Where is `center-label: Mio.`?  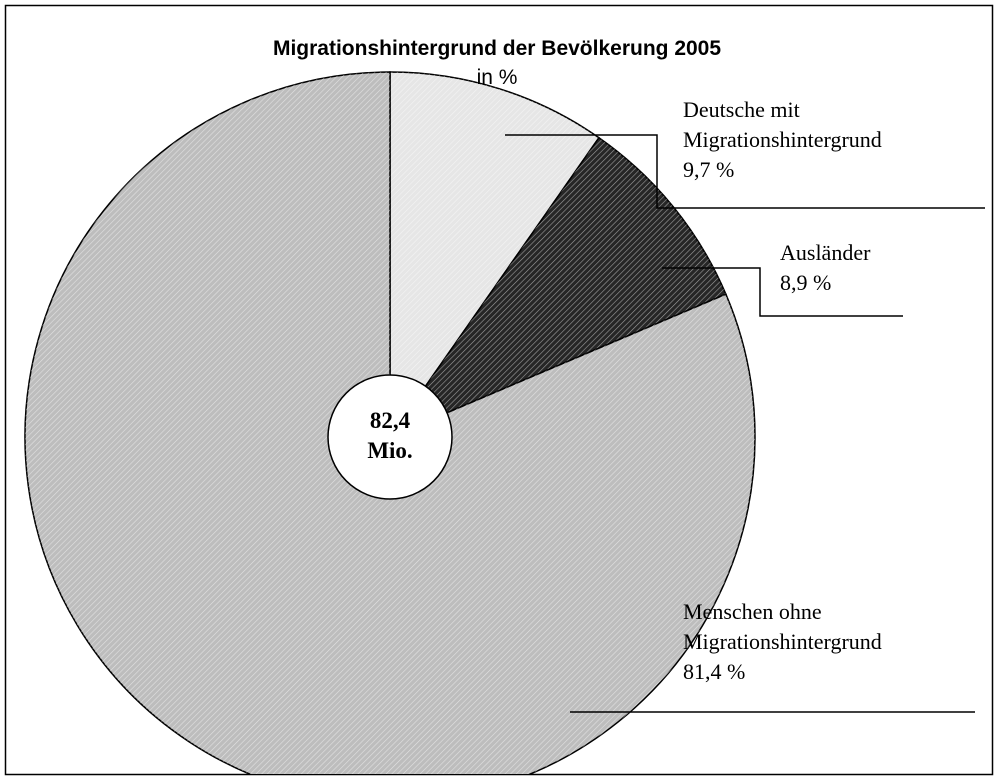
center-label: Mio. is located at coordinates (389, 450).